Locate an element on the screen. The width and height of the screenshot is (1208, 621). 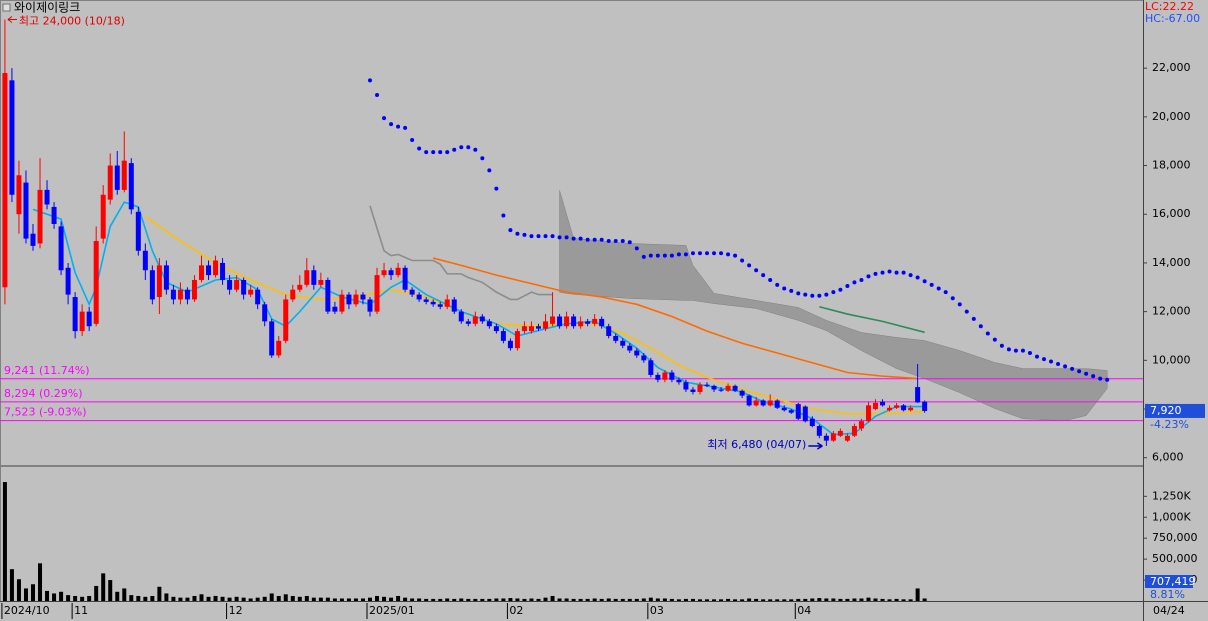
y-tick-label: 1,000K is located at coordinates (1171, 516).